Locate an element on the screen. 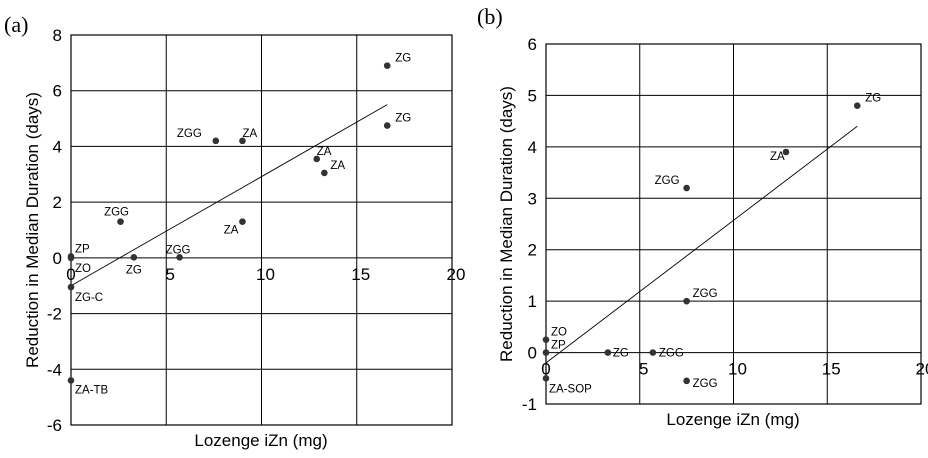 The image size is (928, 458). y-tick-label: 1 is located at coordinates (532, 301).